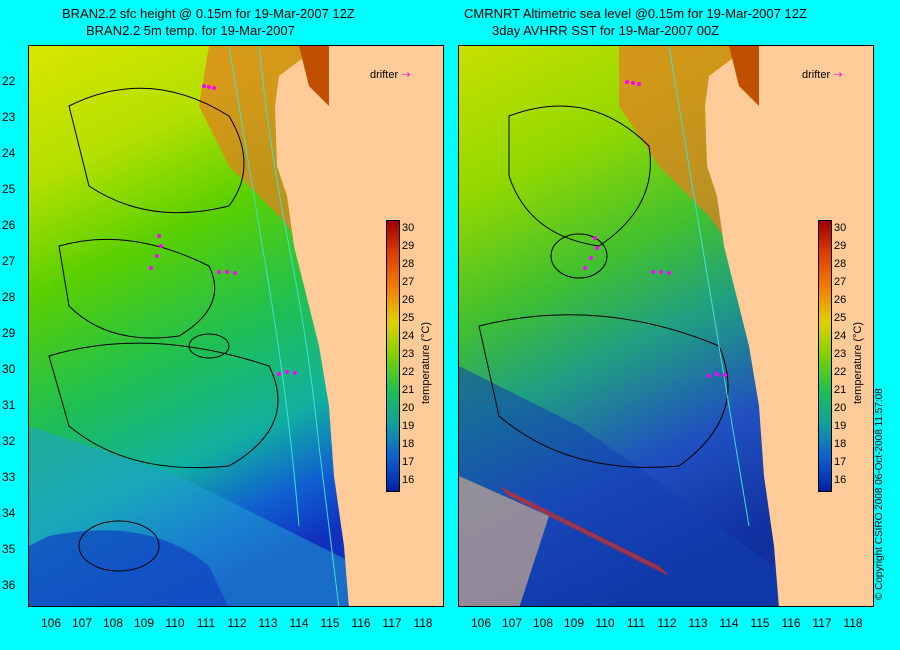 Image resolution: width=900 pixels, height=650 pixels. Describe the element at coordinates (9, 333) in the screenshot. I see `lat-tick: 29` at that location.